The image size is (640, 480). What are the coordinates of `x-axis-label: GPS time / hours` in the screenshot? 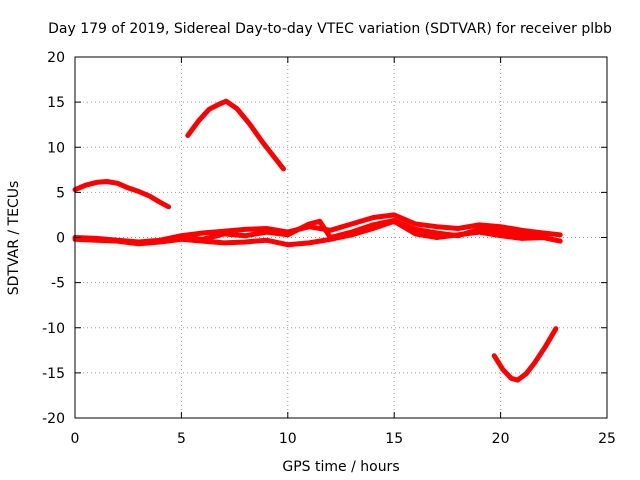 It's located at (340, 467).